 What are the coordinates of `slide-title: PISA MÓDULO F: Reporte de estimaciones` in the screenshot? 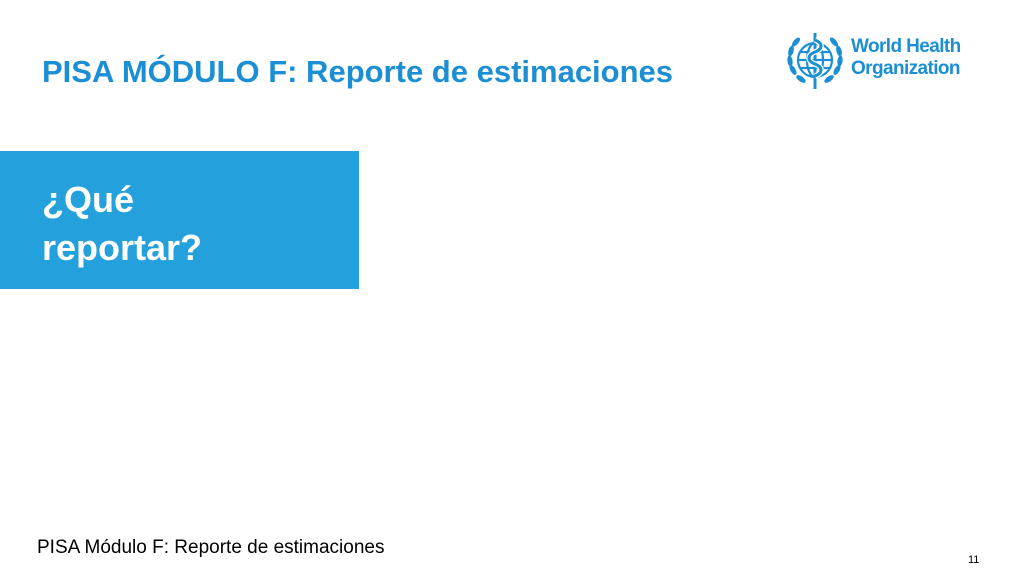 It's located at (358, 71).